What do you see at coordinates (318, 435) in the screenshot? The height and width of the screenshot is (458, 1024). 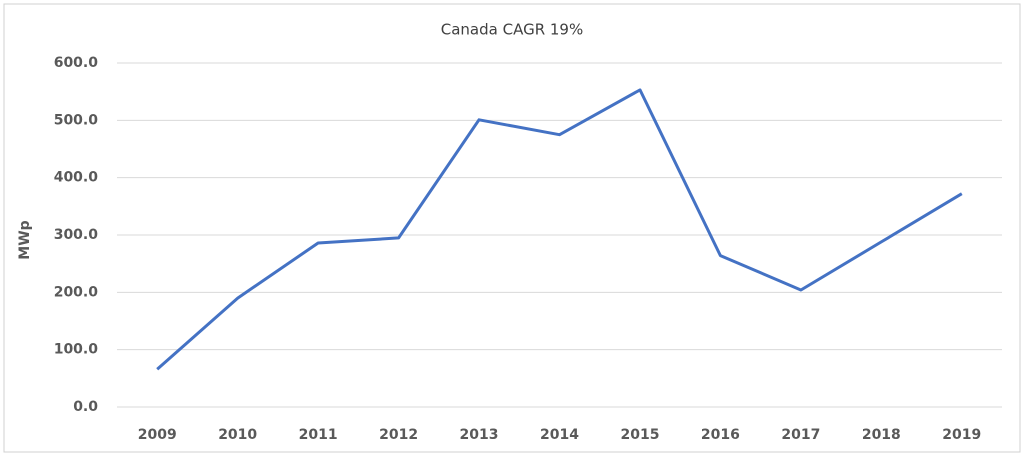 I see `x-tick-label: 2011` at bounding box center [318, 435].